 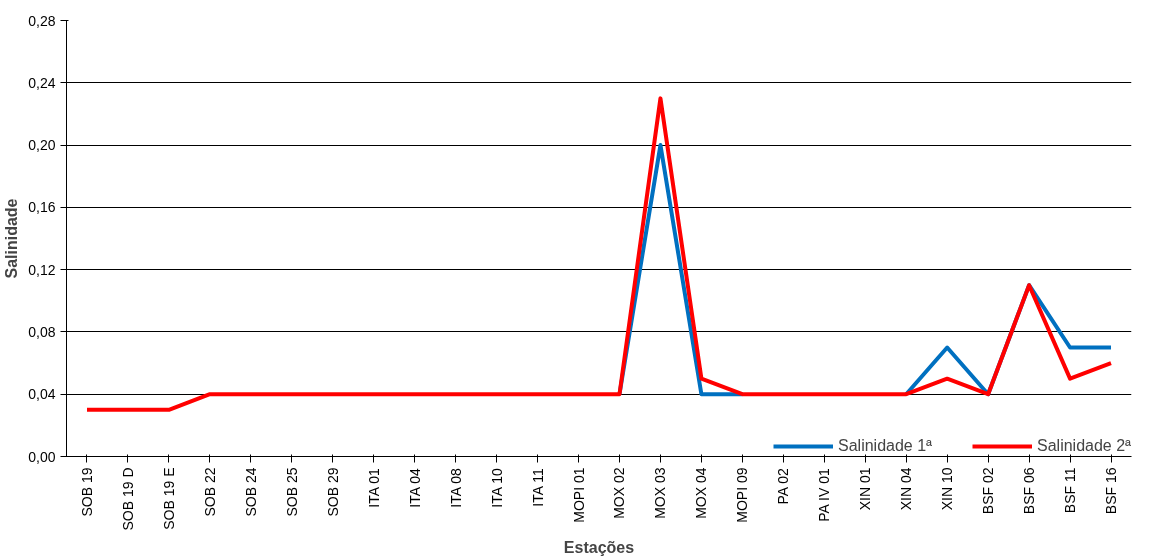 I want to click on y-tick-label: 0,08, so click(x=42, y=331).